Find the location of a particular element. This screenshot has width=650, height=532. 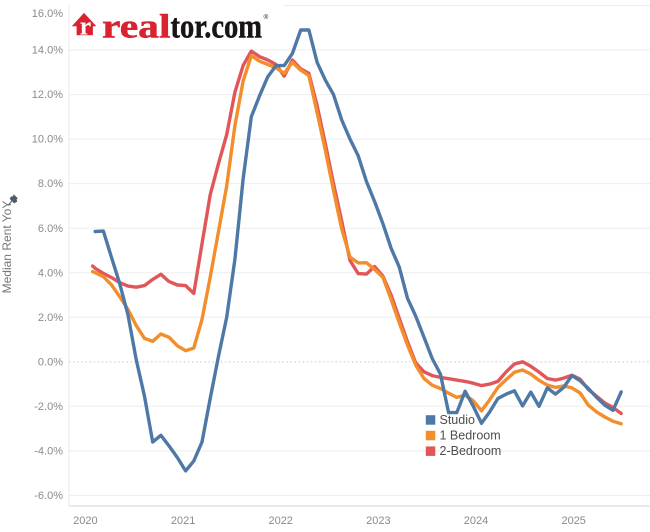

svg-text: -4.0% is located at coordinates (48, 452).